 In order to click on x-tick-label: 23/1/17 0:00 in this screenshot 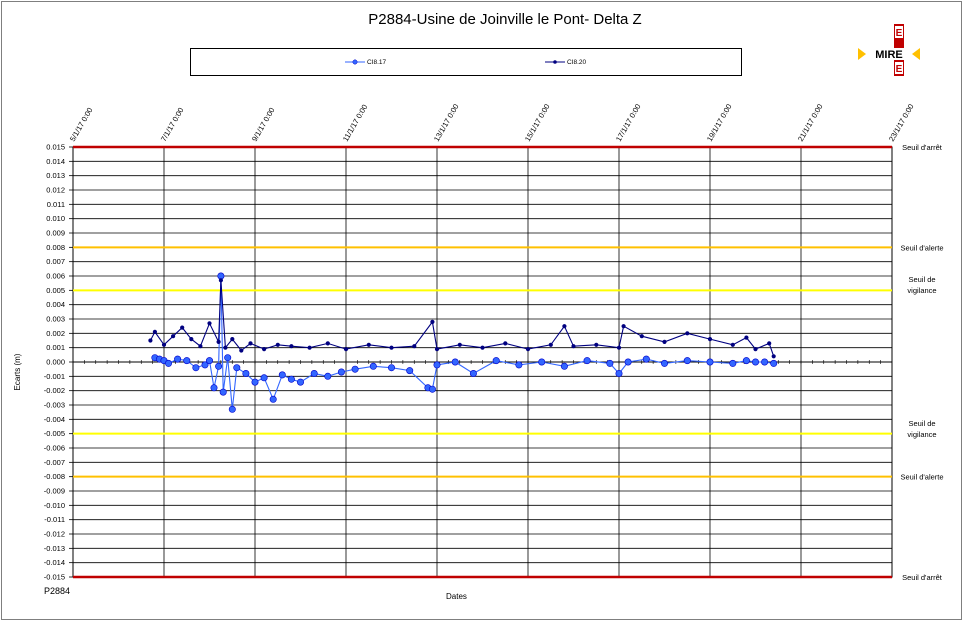, I will do `click(901, 122)`.